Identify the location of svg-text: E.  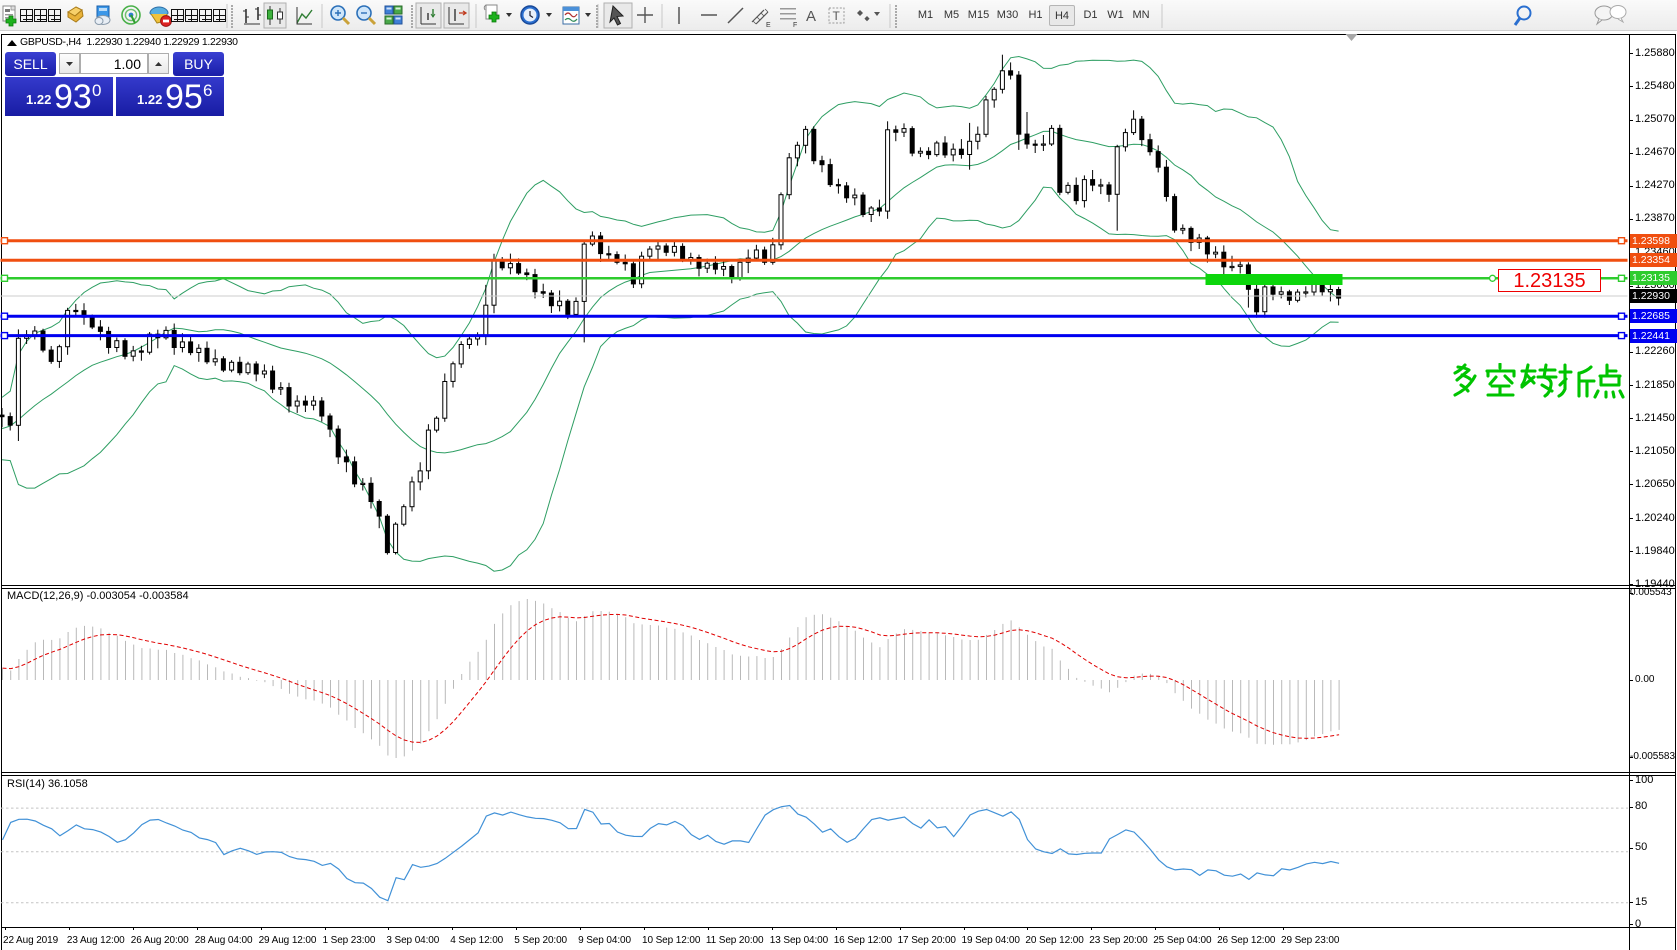
(768, 25).